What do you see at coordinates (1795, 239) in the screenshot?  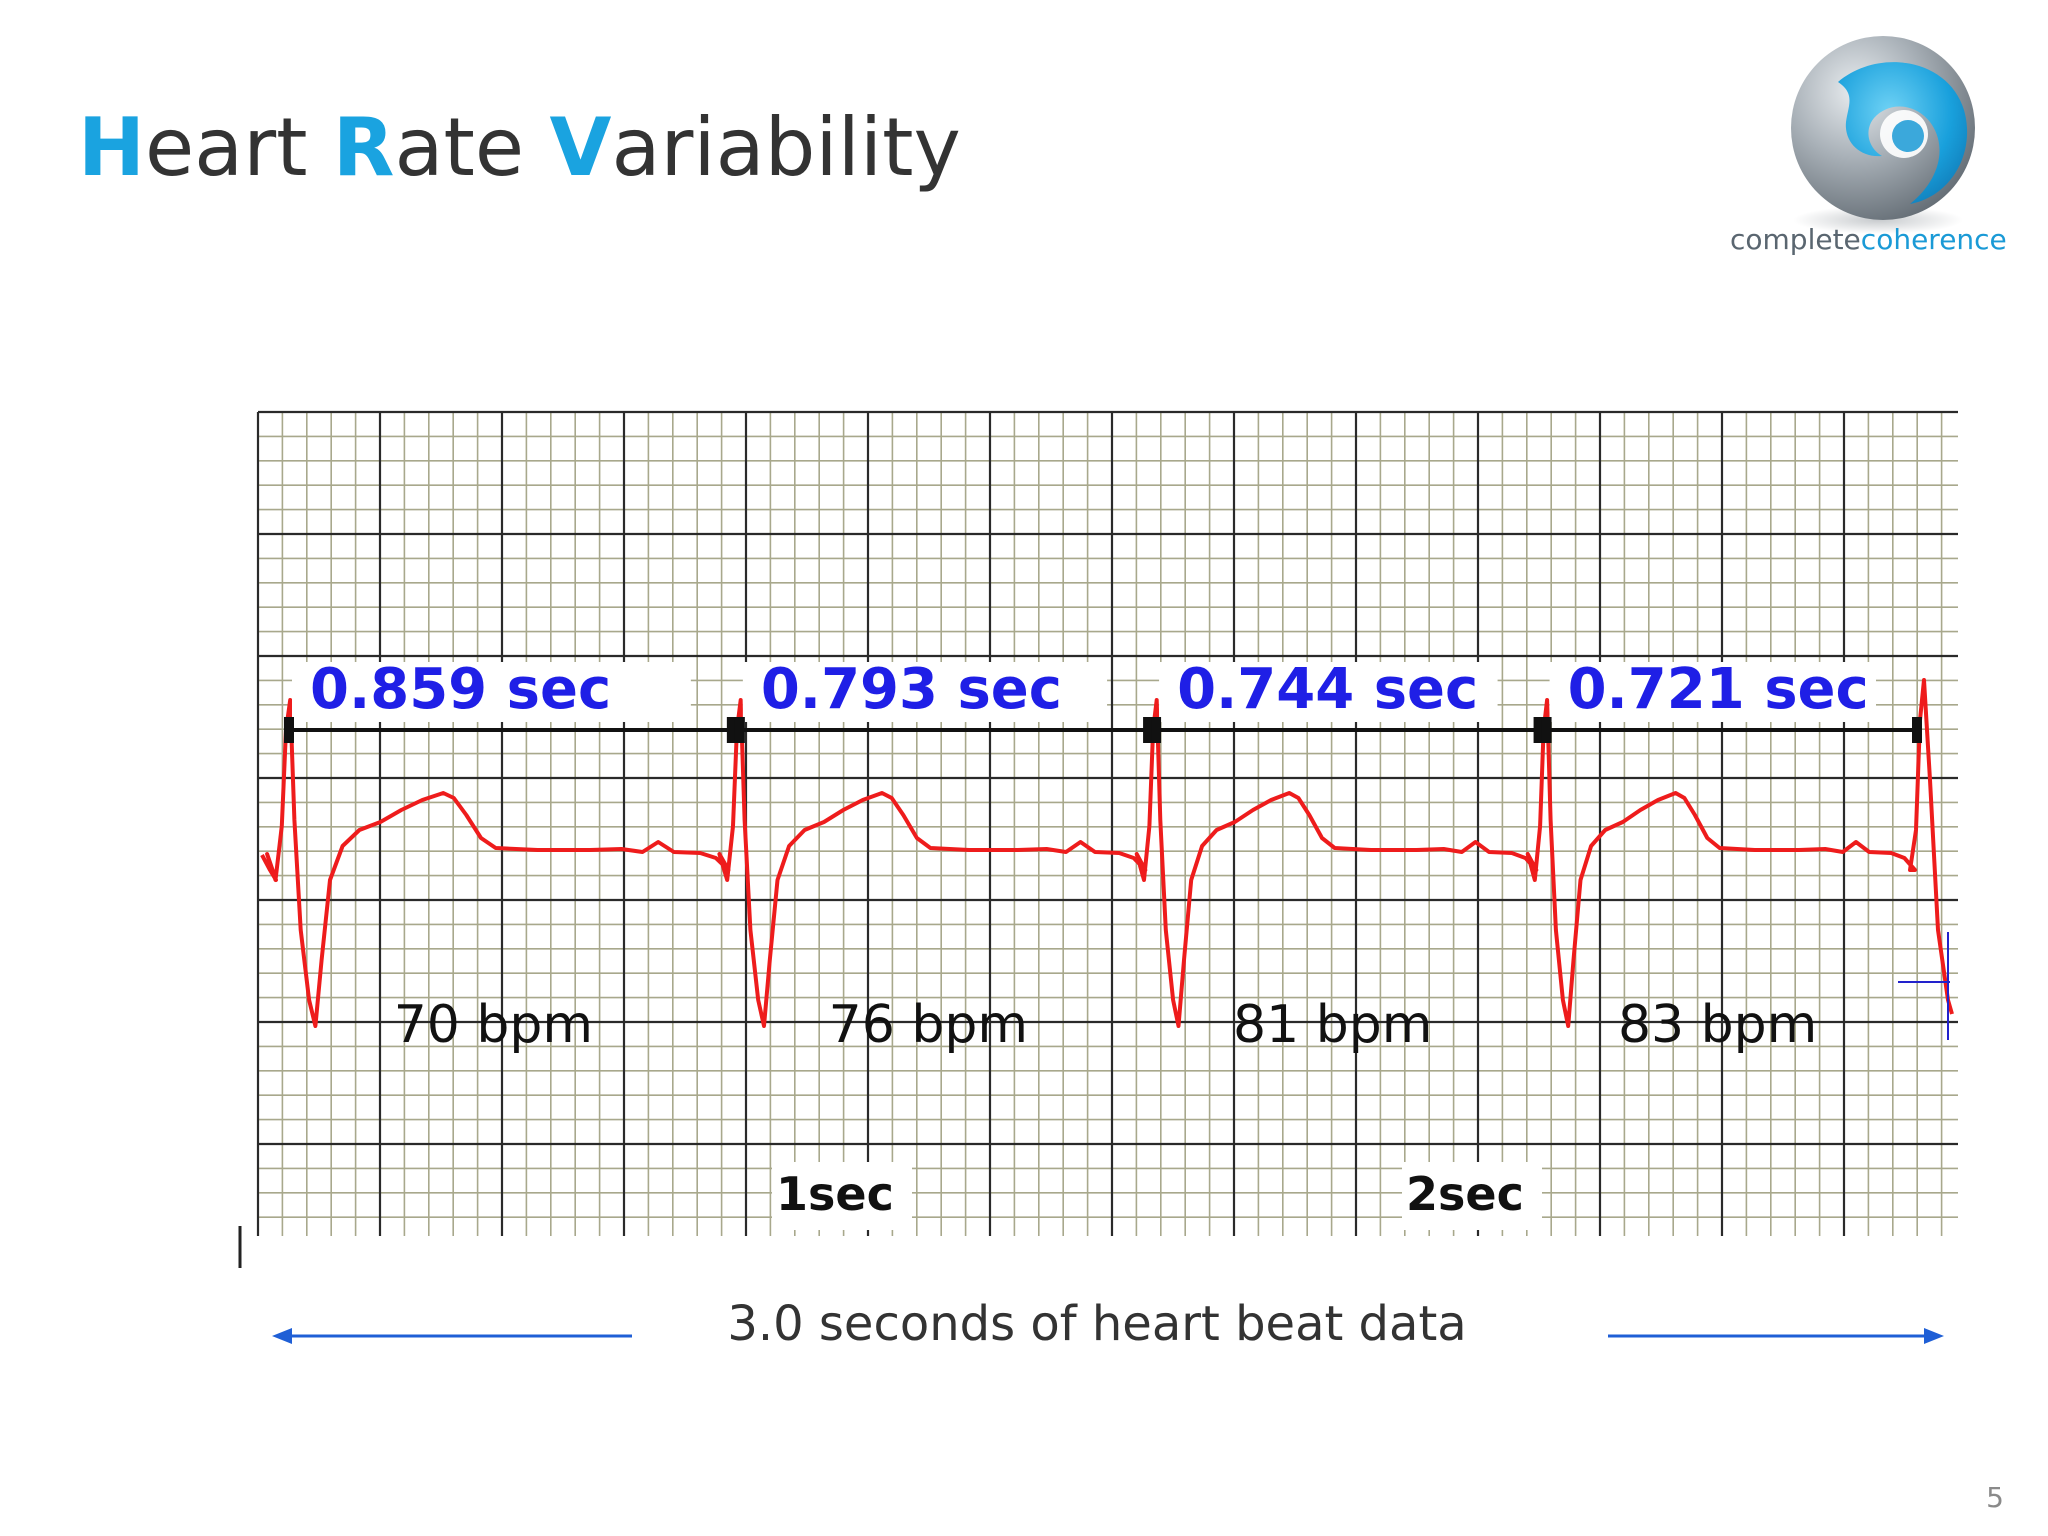 I see `logo-word-complete: complete` at bounding box center [1795, 239].